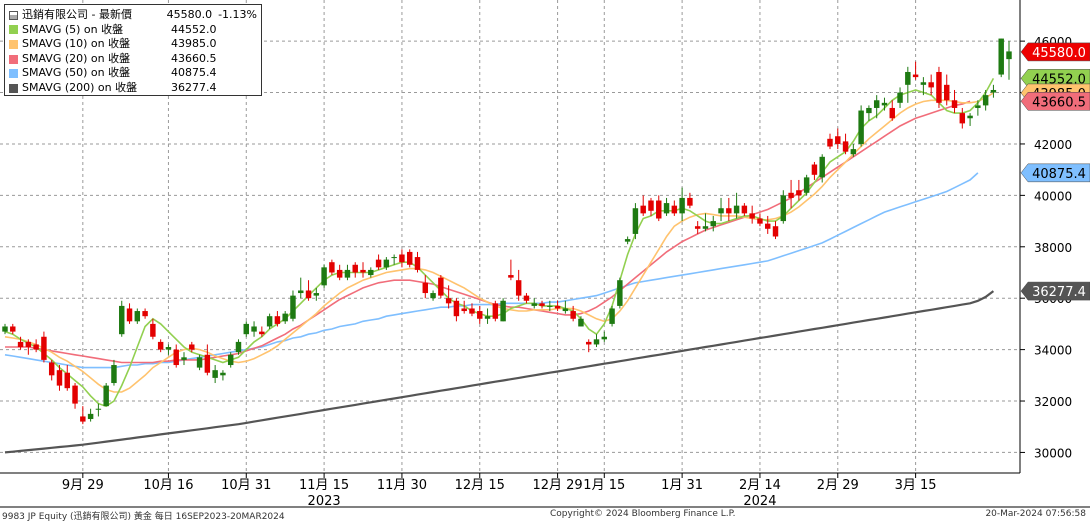 The image size is (1090, 523). What do you see at coordinates (1059, 79) in the screenshot?
I see `price-tag-label: 44552.0` at bounding box center [1059, 79].